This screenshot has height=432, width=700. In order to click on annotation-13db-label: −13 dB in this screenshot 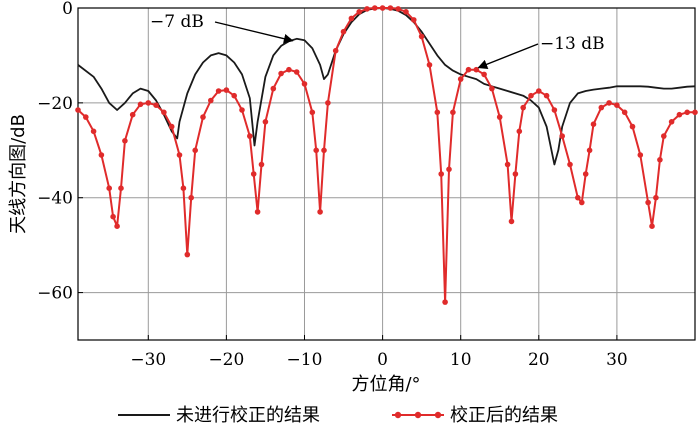, I will do `click(572, 44)`.